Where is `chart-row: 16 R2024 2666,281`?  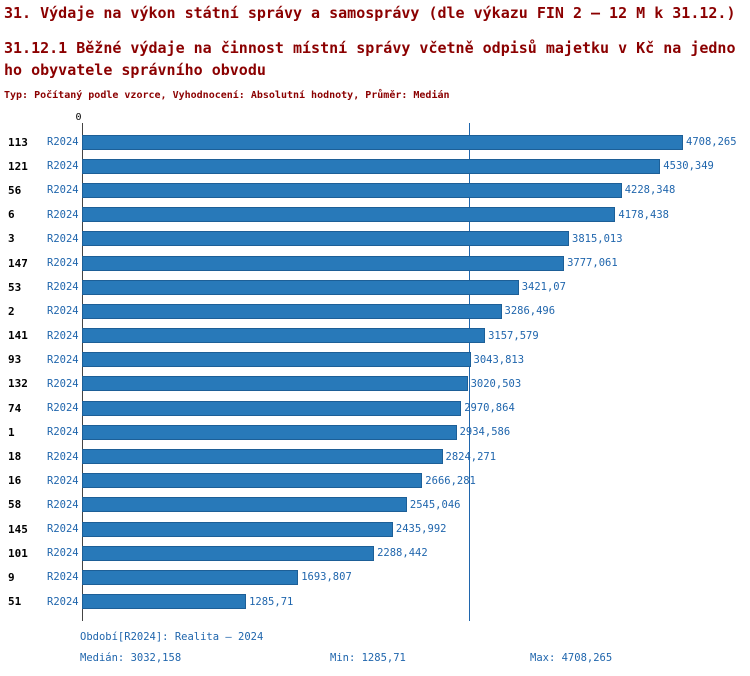
chart-row: 16 R2024 2666,281 is located at coordinates (375, 481).